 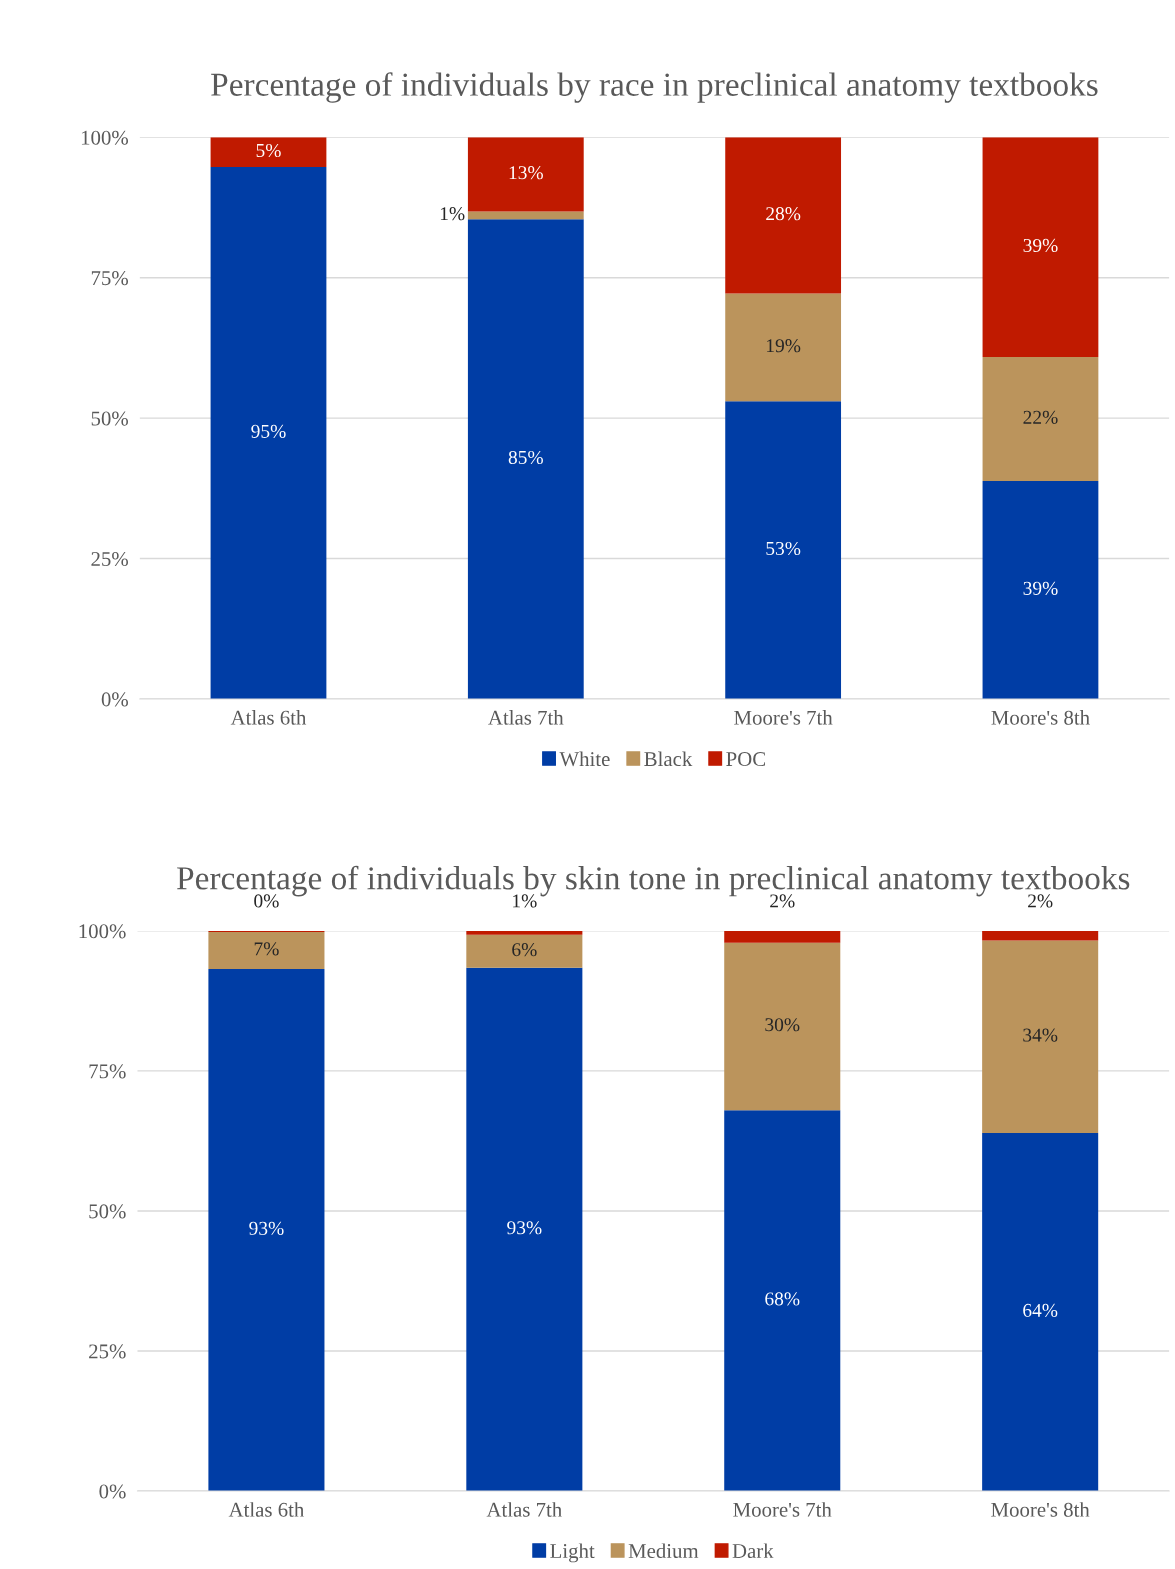 I want to click on chart-title: Percentage of individuals by race in preclinical anatomy textbooks, so click(x=654, y=87).